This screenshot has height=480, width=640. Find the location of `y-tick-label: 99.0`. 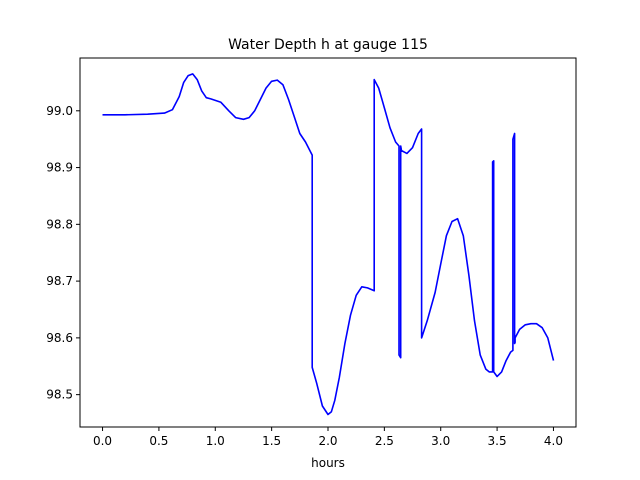

y-tick-label: 99.0 is located at coordinates (59, 111).